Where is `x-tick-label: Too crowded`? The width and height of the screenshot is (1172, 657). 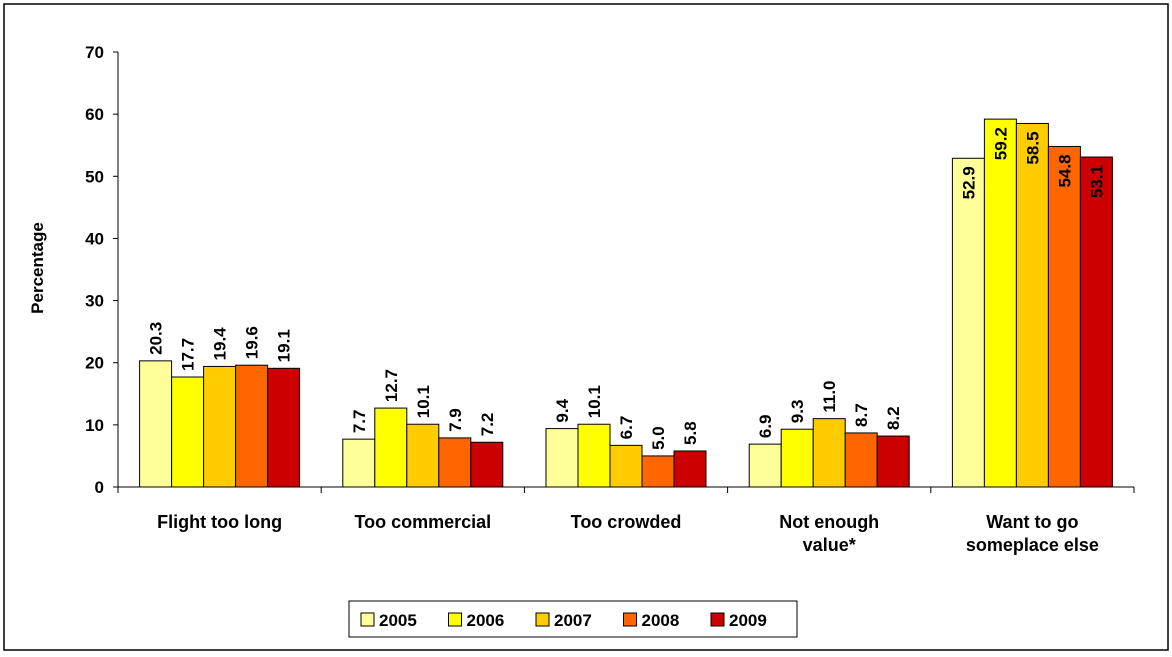 x-tick-label: Too crowded is located at coordinates (626, 522).